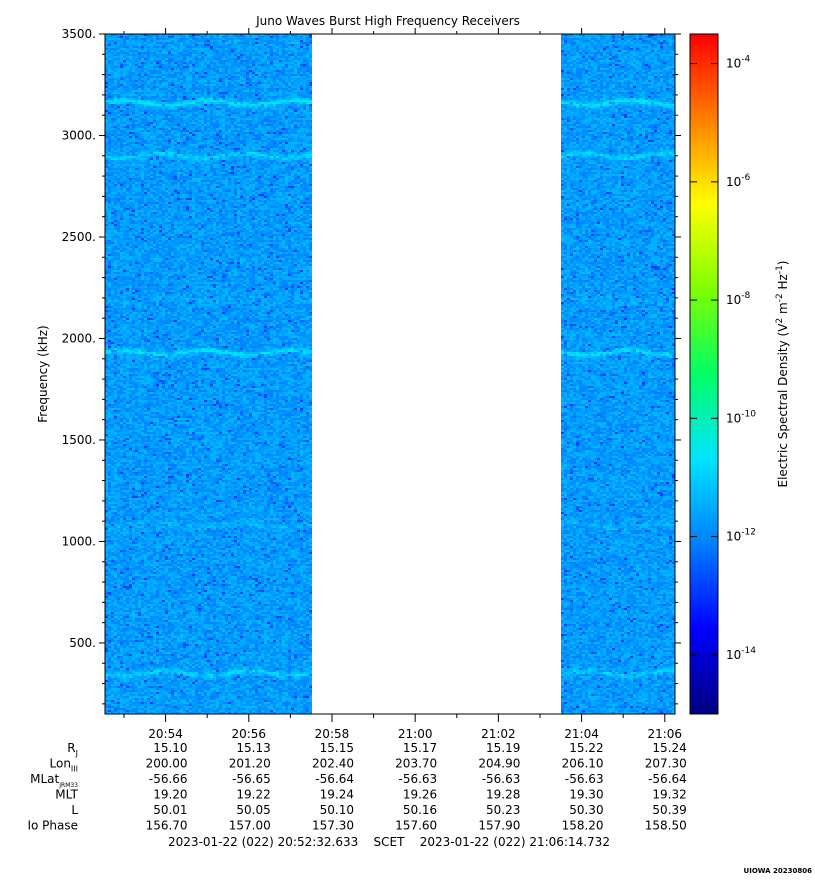  What do you see at coordinates (499, 826) in the screenshot?
I see `ephemeris-value: 157.90` at bounding box center [499, 826].